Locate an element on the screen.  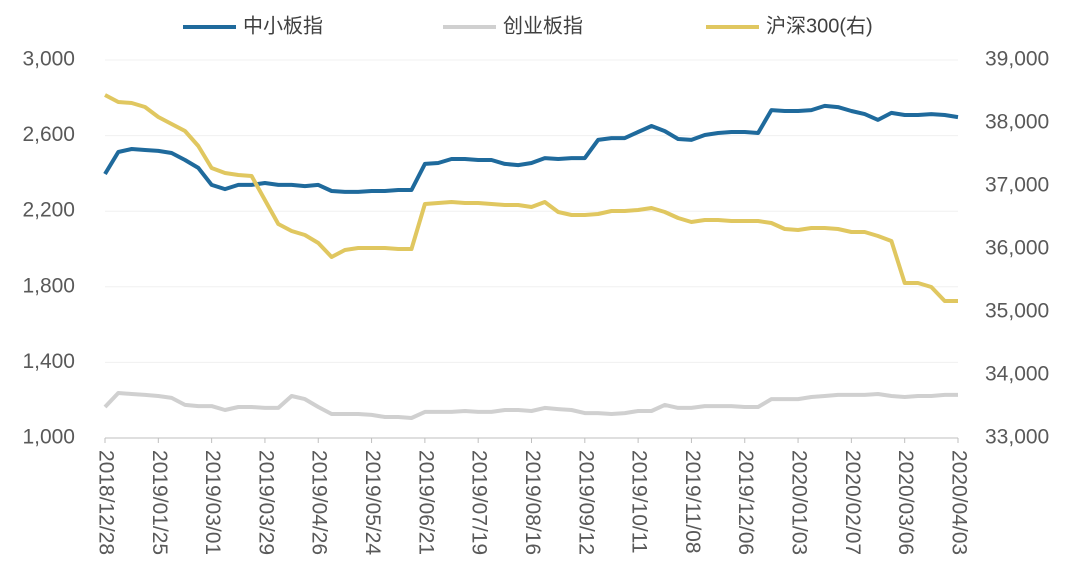
x-tick-label: 2019/06/21 is located at coordinates (425, 502).